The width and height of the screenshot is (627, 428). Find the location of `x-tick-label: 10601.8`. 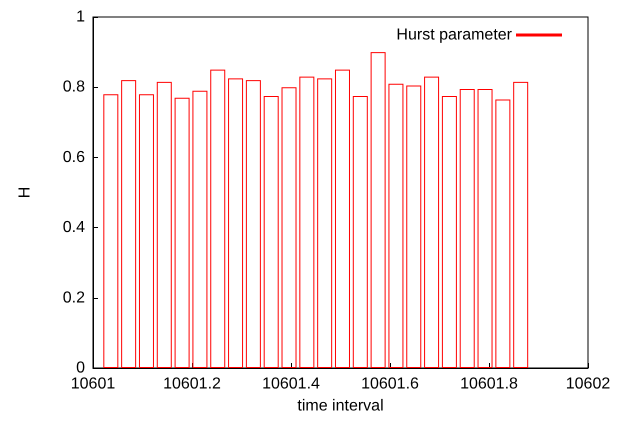

x-tick-label: 10601.8 is located at coordinates (489, 384).